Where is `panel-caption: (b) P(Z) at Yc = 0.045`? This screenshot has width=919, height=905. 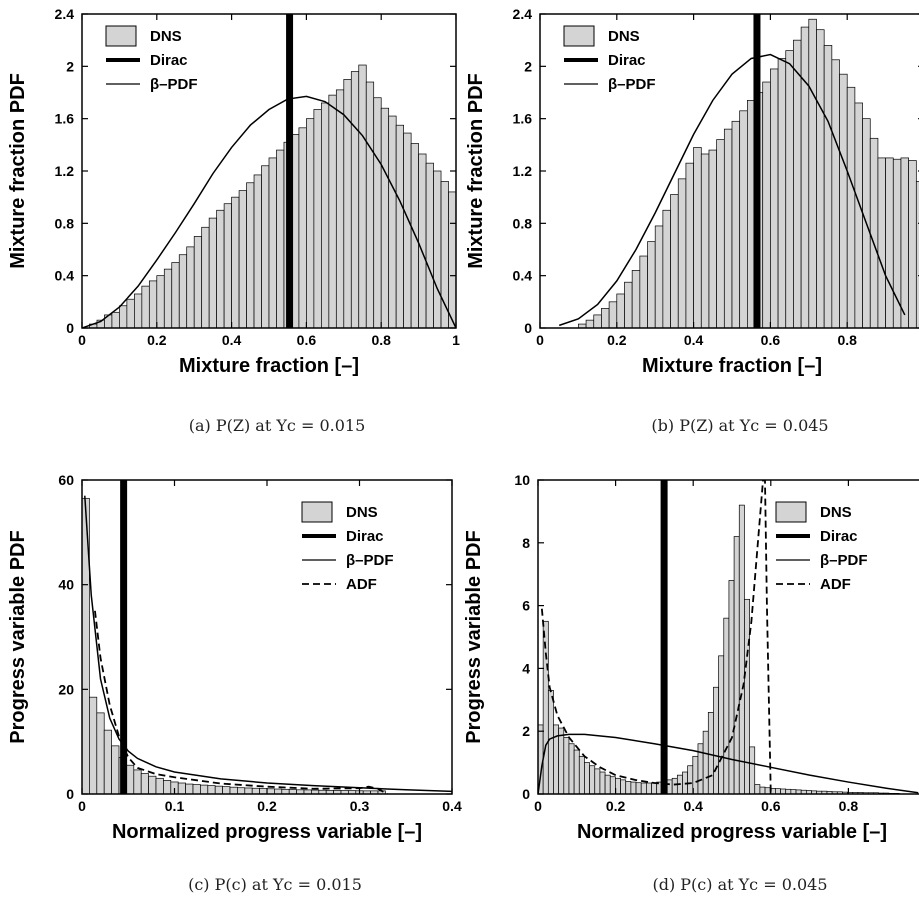
panel-caption: (b) P(Z) at Yc = 0.045 is located at coordinates (739, 425).